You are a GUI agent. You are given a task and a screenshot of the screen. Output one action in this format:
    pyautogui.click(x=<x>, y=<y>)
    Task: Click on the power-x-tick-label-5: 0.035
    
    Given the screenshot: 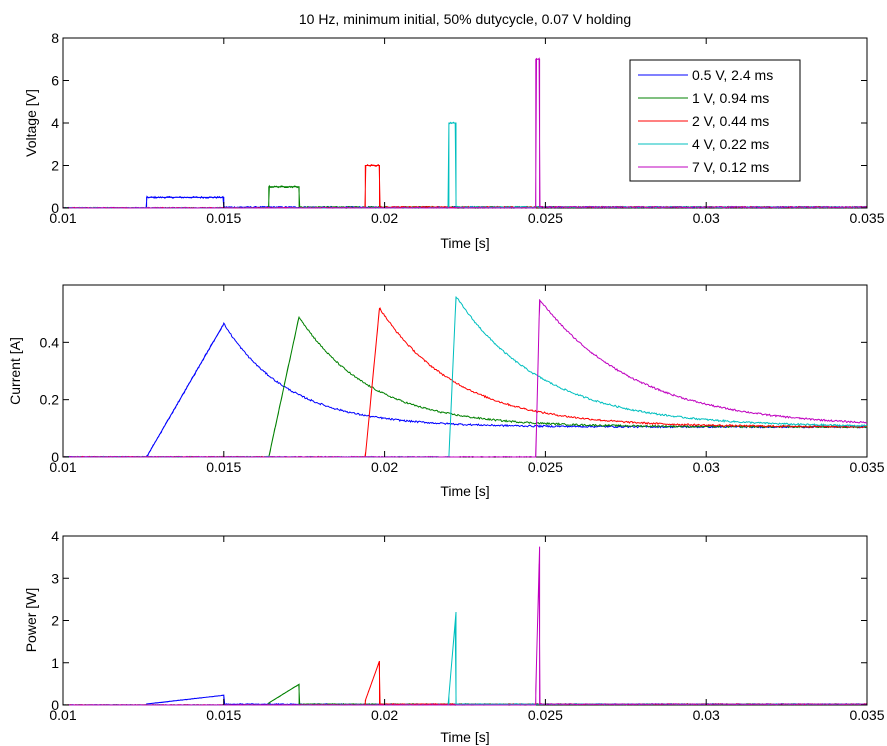 What is the action you would take?
    pyautogui.click(x=866, y=715)
    